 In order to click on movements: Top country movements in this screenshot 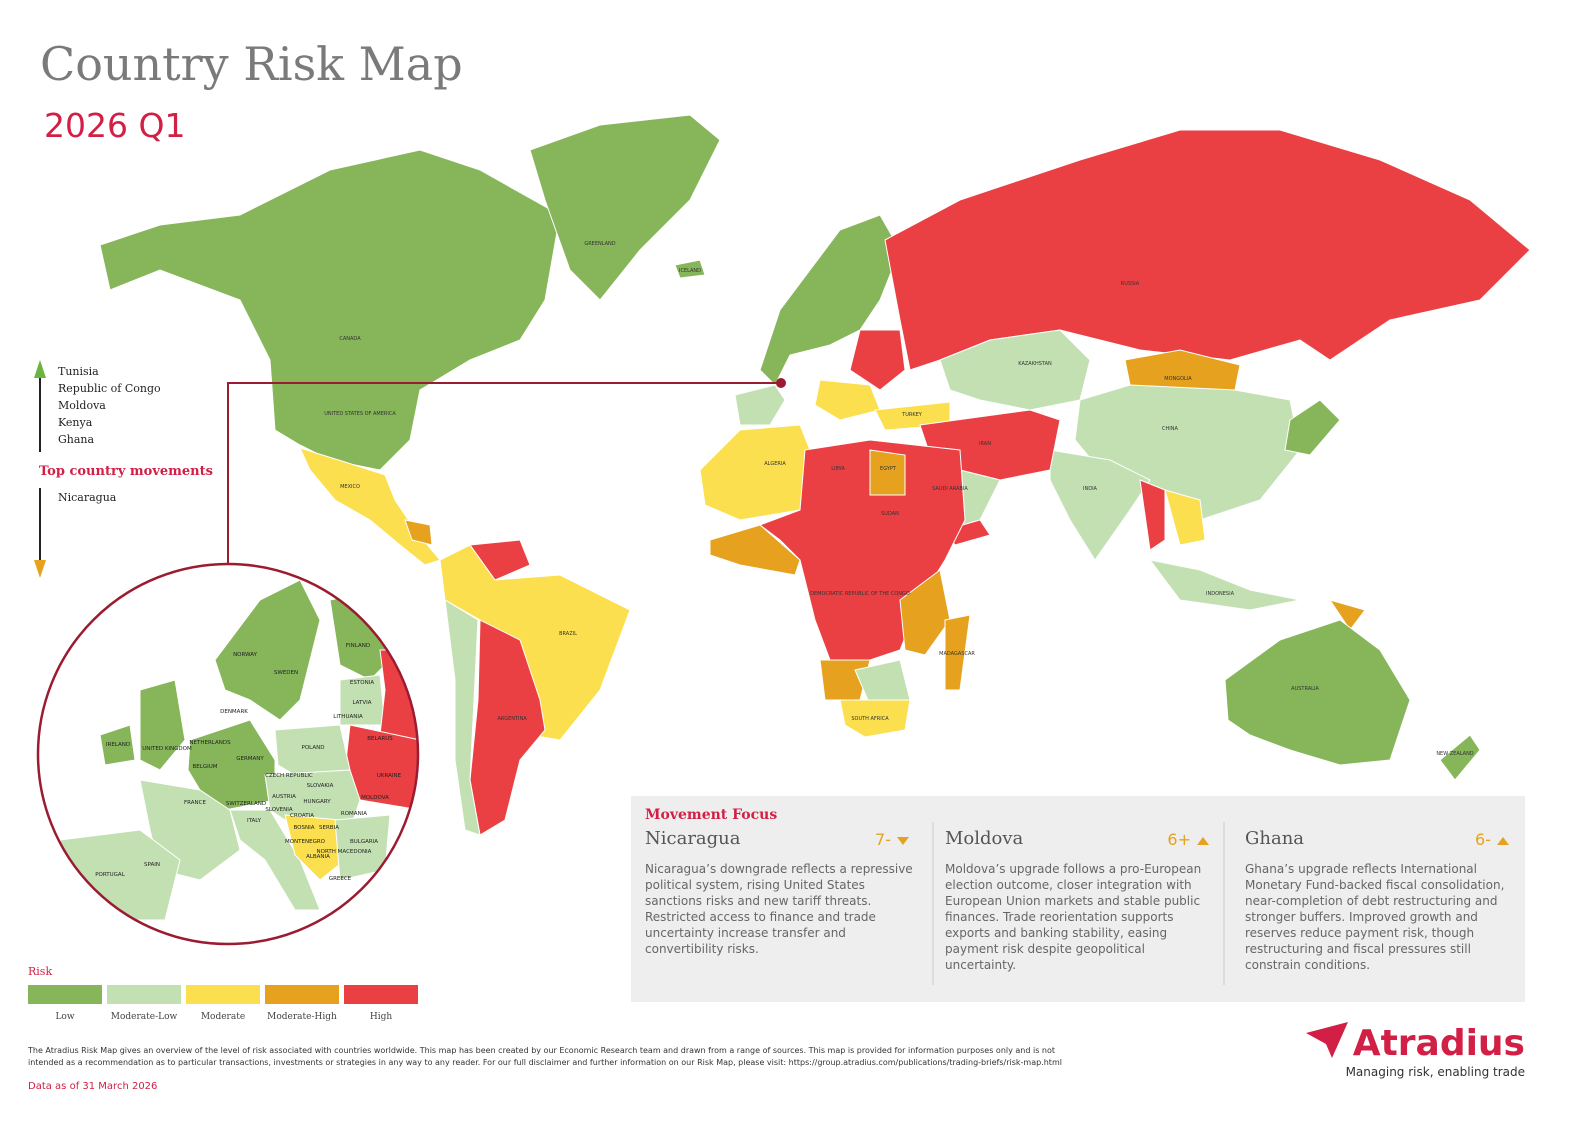, I will do `click(123, 469)`.